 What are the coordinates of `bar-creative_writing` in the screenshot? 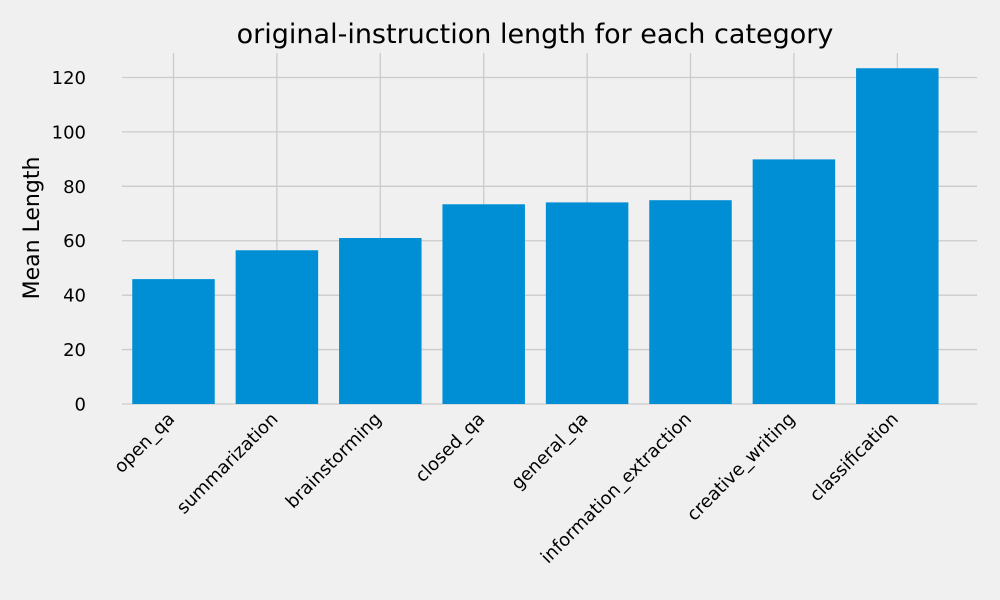 It's located at (794, 281).